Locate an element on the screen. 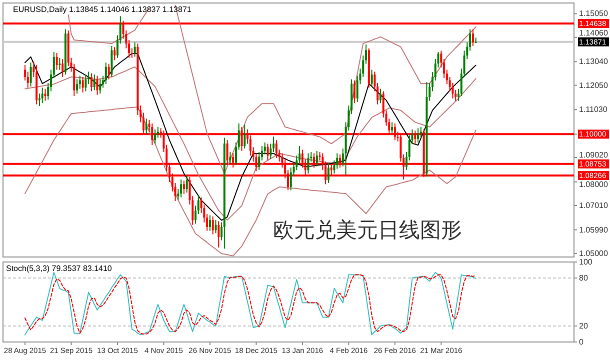 This screenshot has height=363, width=610. y-tick-label: 0 is located at coordinates (581, 342).